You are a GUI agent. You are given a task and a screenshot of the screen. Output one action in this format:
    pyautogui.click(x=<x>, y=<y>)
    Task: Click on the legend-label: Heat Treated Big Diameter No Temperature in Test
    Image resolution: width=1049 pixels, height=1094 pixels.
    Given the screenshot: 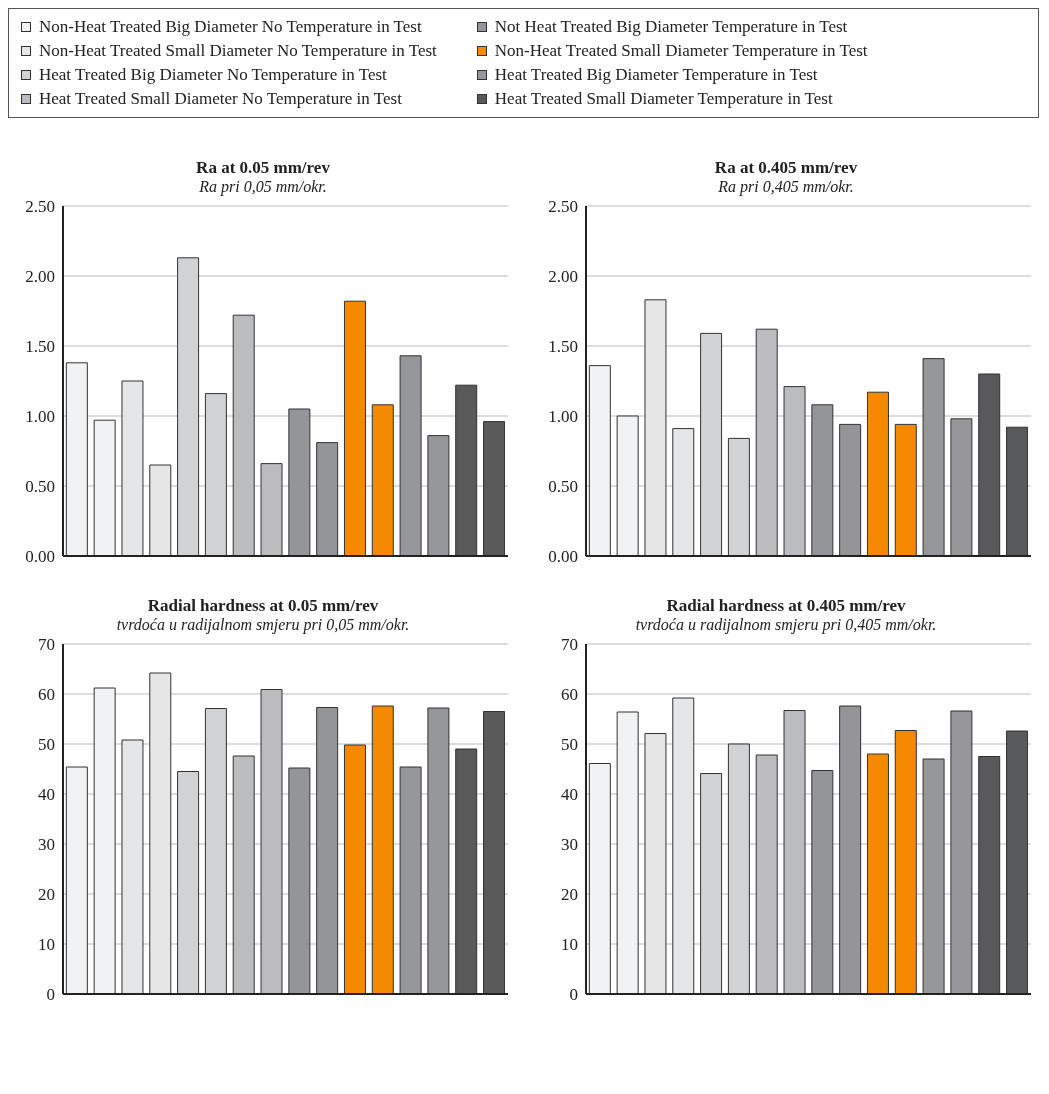 What is the action you would take?
    pyautogui.click(x=213, y=75)
    